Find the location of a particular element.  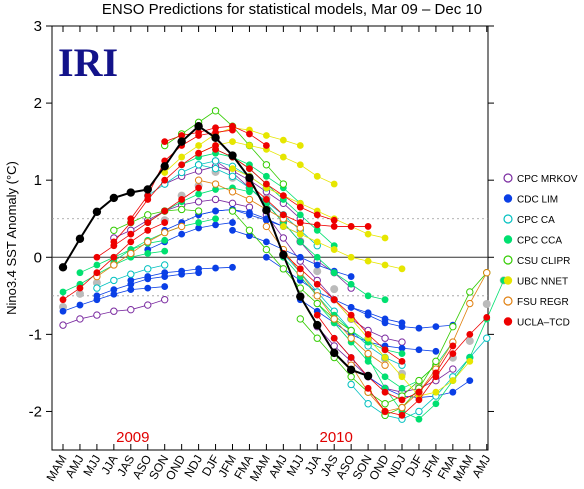

x-tick-label: AMJ is located at coordinates (481, 467).